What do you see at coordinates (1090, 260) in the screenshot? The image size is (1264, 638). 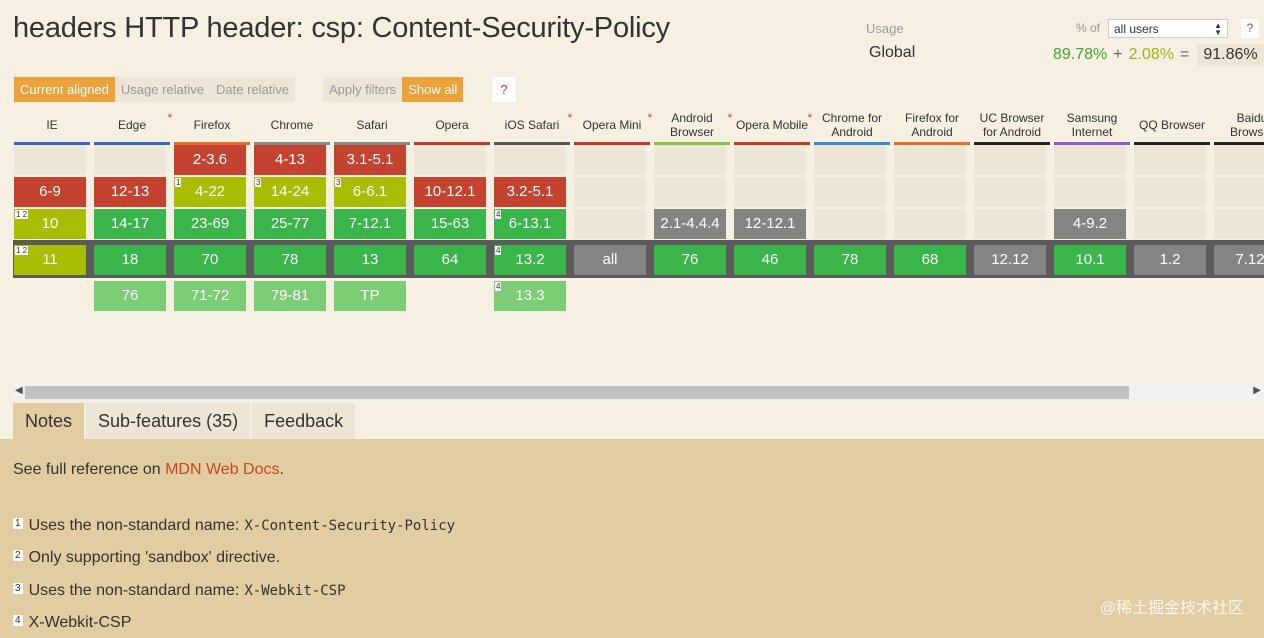 I see `version-cell: 10.1` at bounding box center [1090, 260].